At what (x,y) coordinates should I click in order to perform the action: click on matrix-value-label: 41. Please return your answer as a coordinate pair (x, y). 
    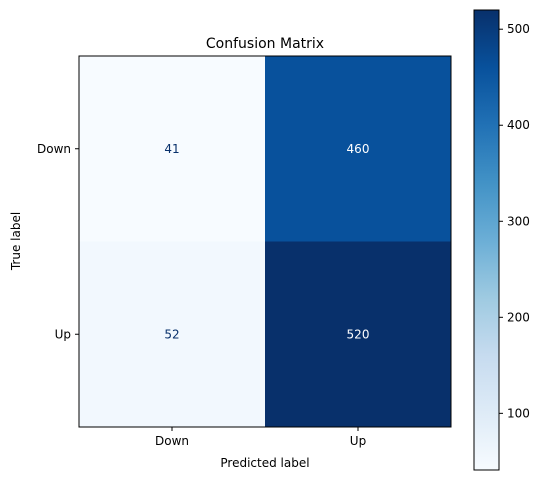
    Looking at the image, I should click on (171, 149).